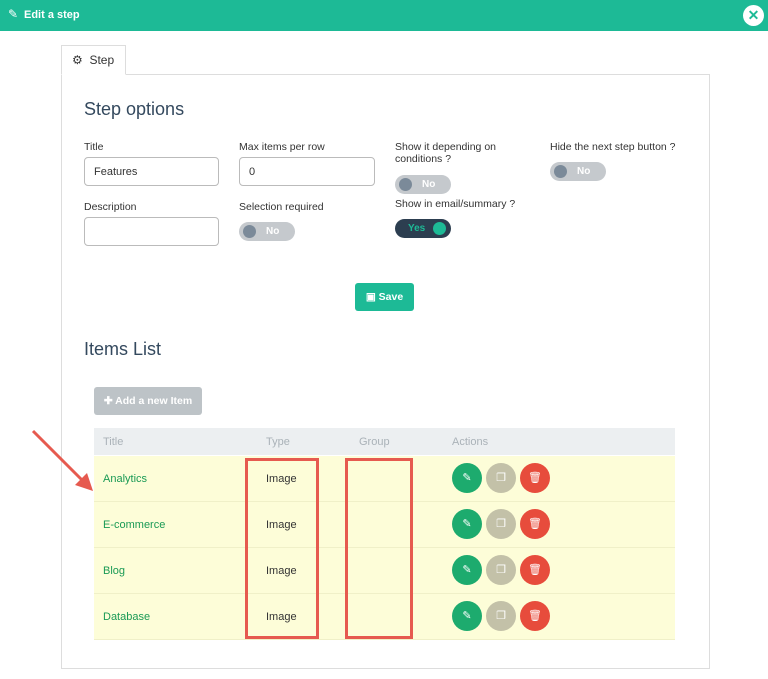  I want to click on item-title: Analytics, so click(125, 479).